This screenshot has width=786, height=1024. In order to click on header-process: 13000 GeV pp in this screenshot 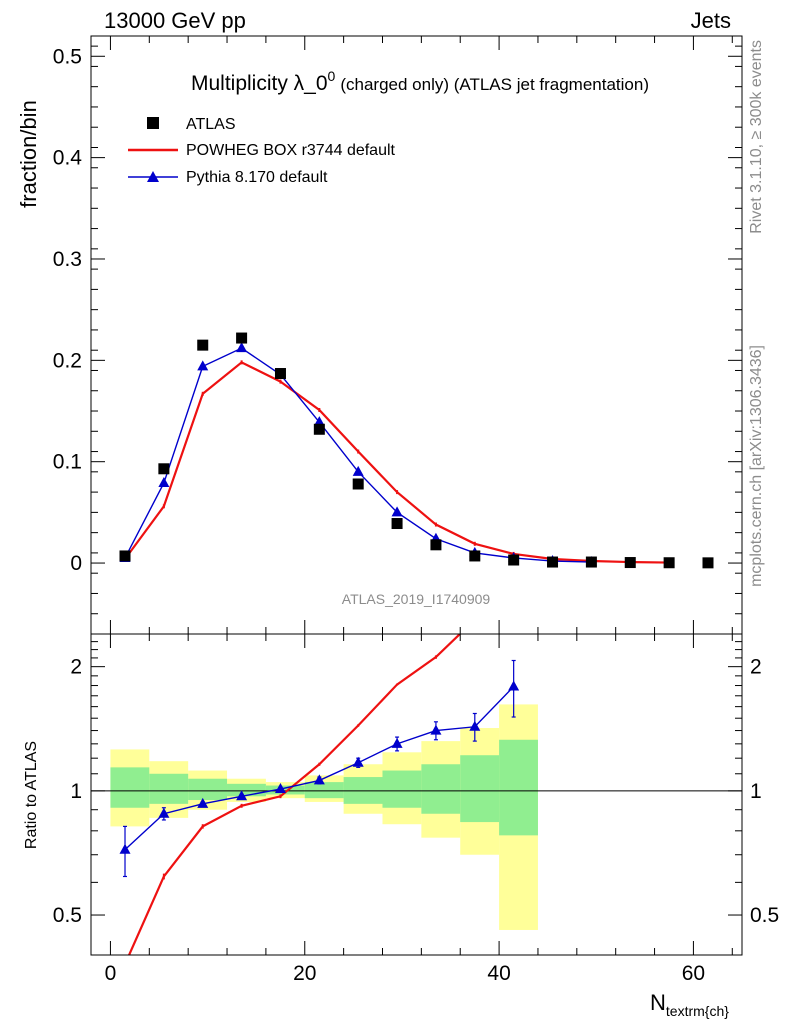, I will do `click(175, 20)`.